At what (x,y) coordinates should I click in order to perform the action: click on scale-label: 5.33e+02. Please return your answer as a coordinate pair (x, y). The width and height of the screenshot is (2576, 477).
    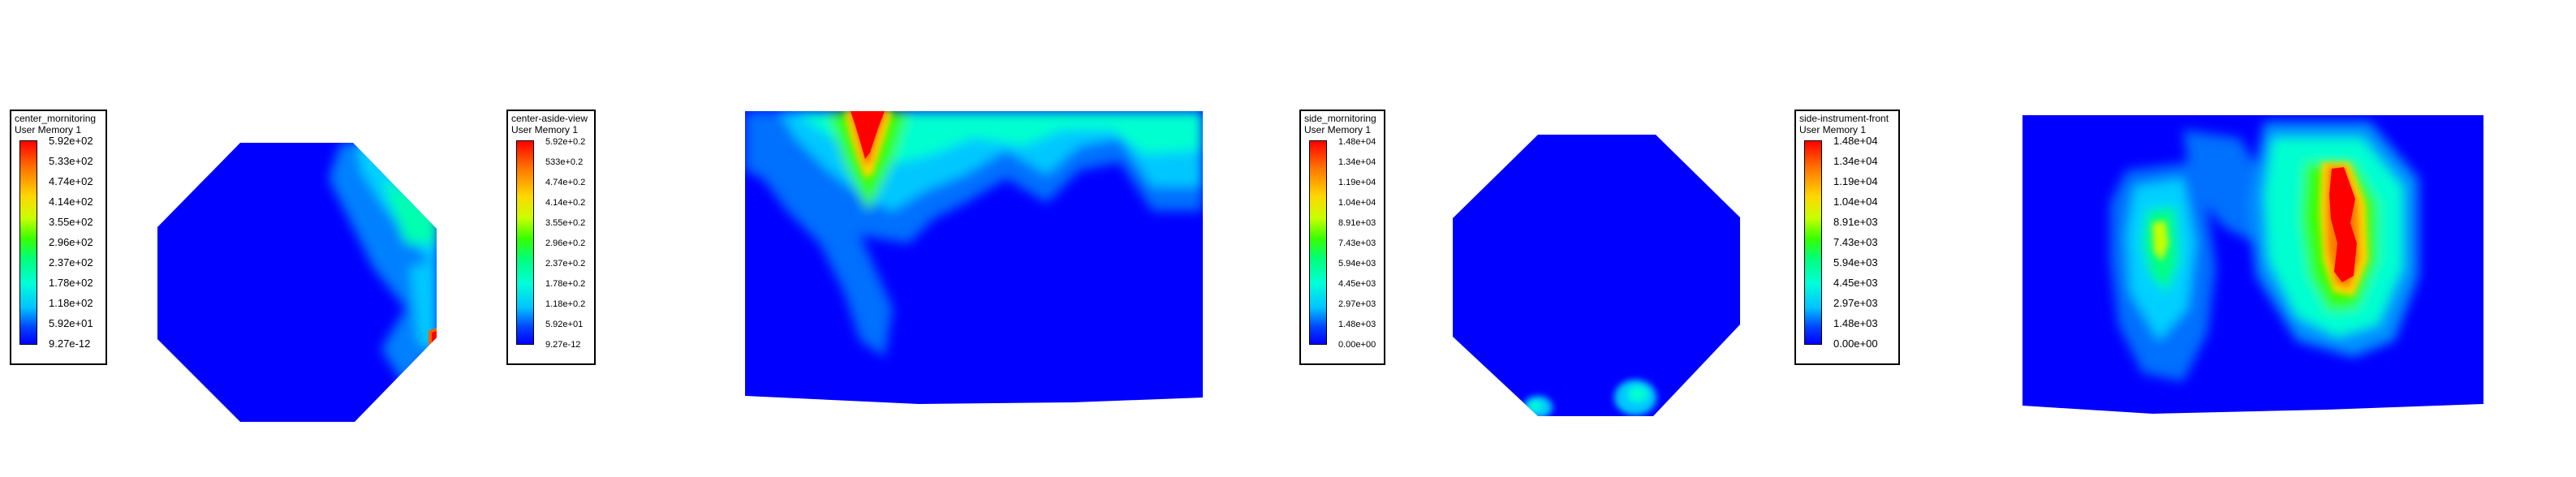
    Looking at the image, I should click on (71, 161).